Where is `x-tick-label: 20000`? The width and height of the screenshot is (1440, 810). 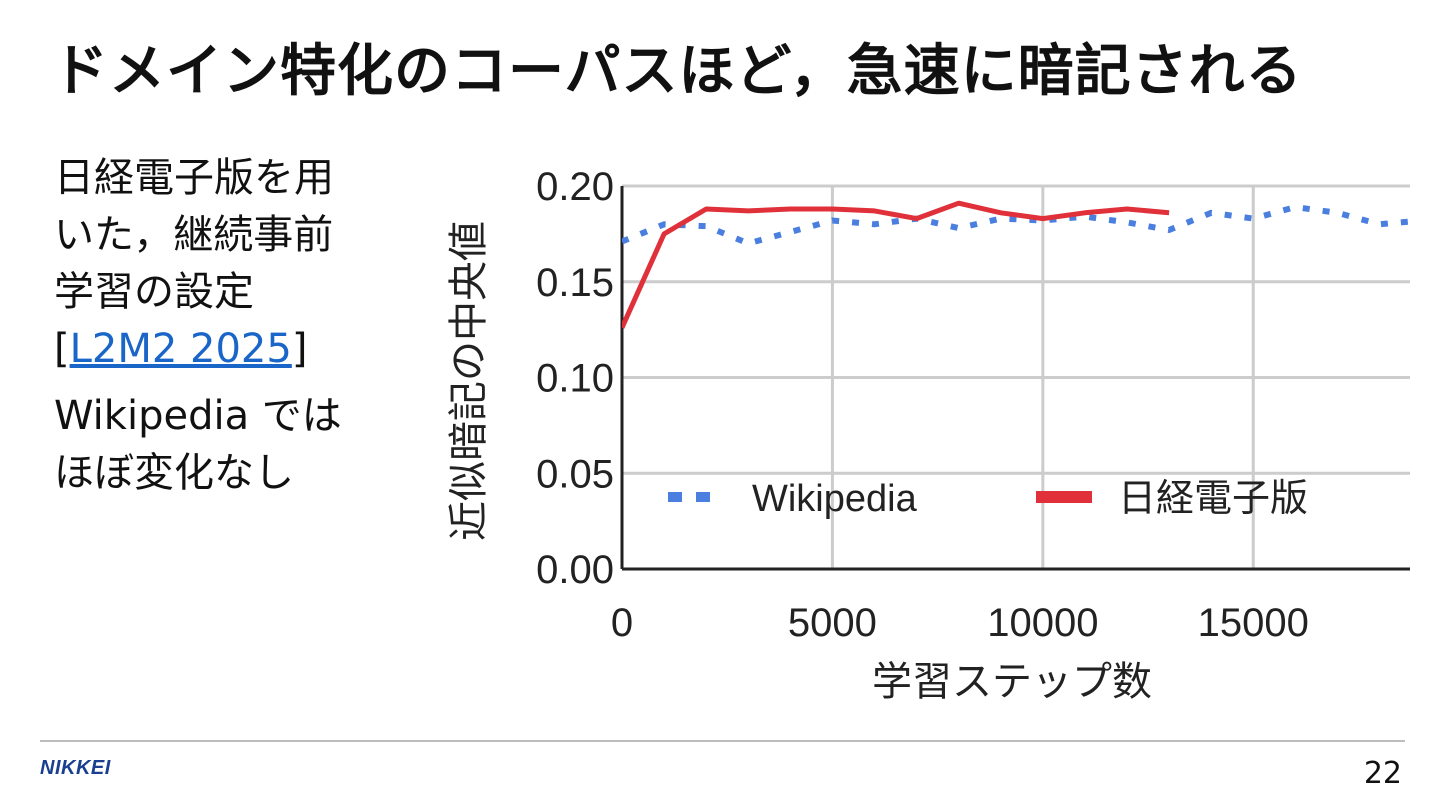
x-tick-label: 20000 is located at coordinates (1409, 623).